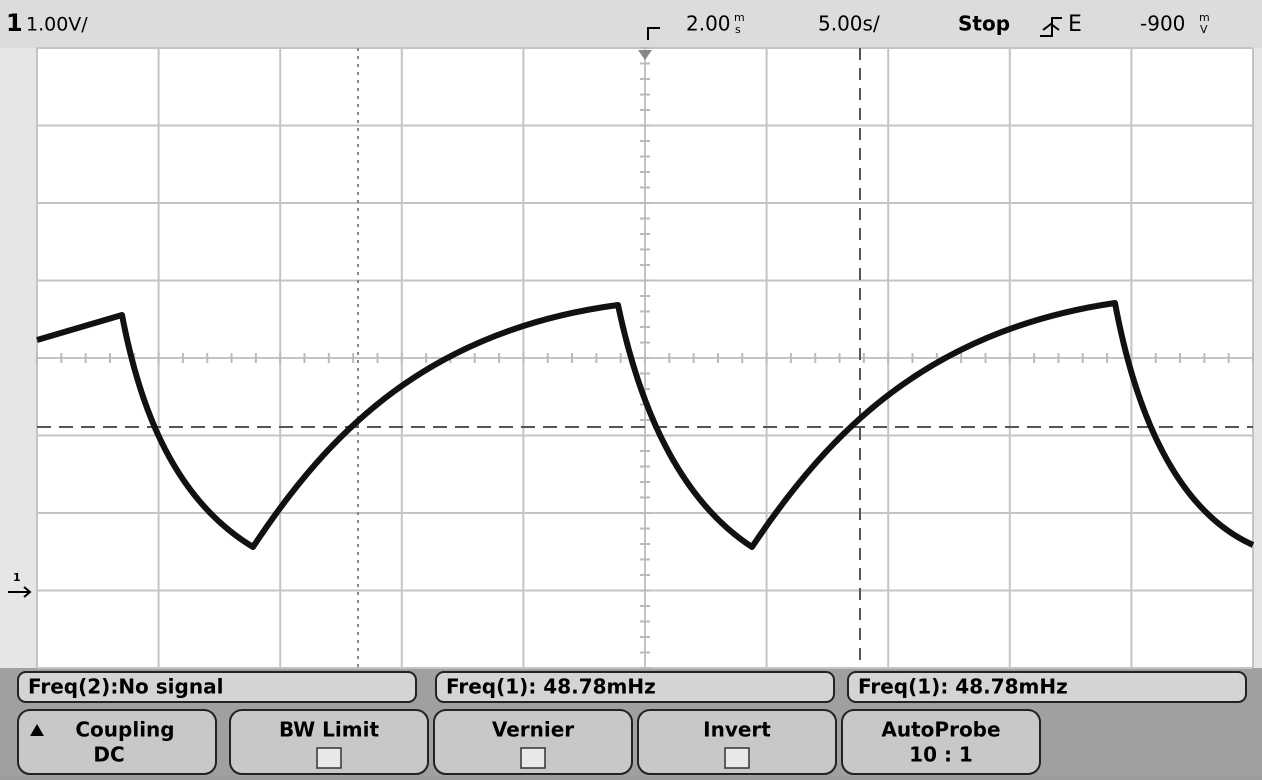  I want to click on trigger-slope, so click(1051, 27).